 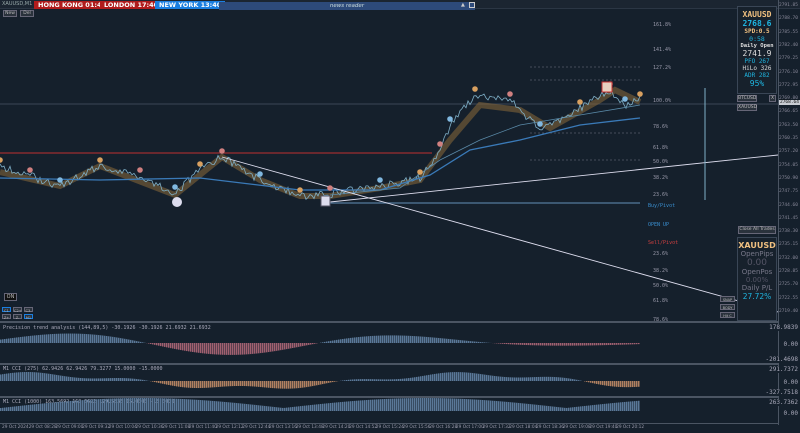 What do you see at coordinates (788, 205) in the screenshot?
I see `price-axis-label: 2744.60` at bounding box center [788, 205].